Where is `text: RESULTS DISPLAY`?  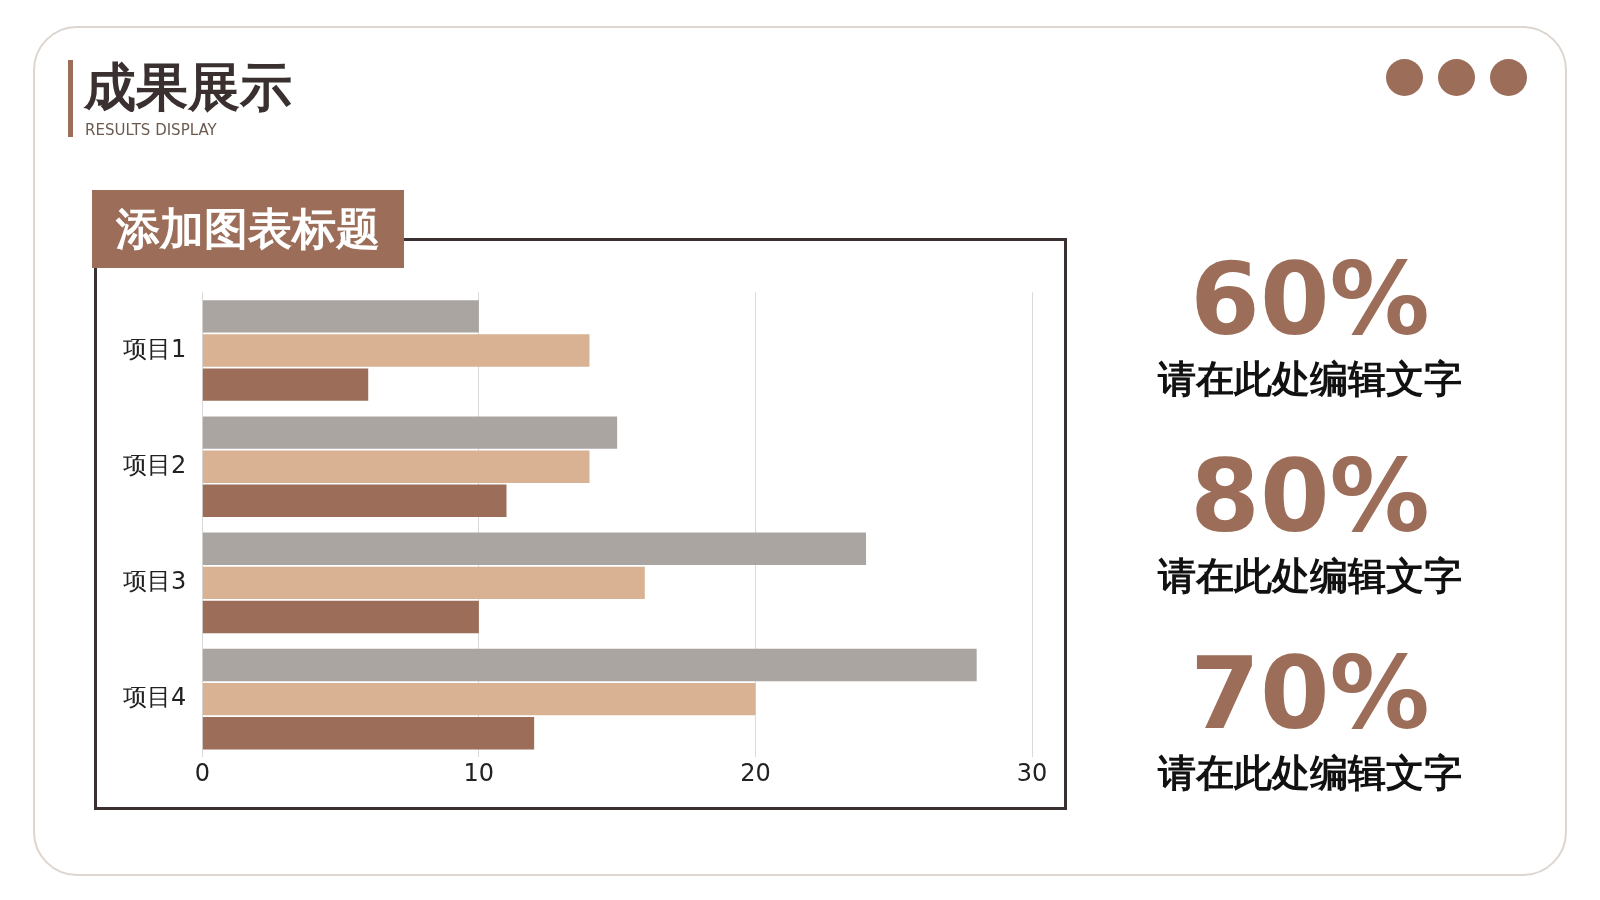
text: RESULTS DISPLAY is located at coordinates (151, 130).